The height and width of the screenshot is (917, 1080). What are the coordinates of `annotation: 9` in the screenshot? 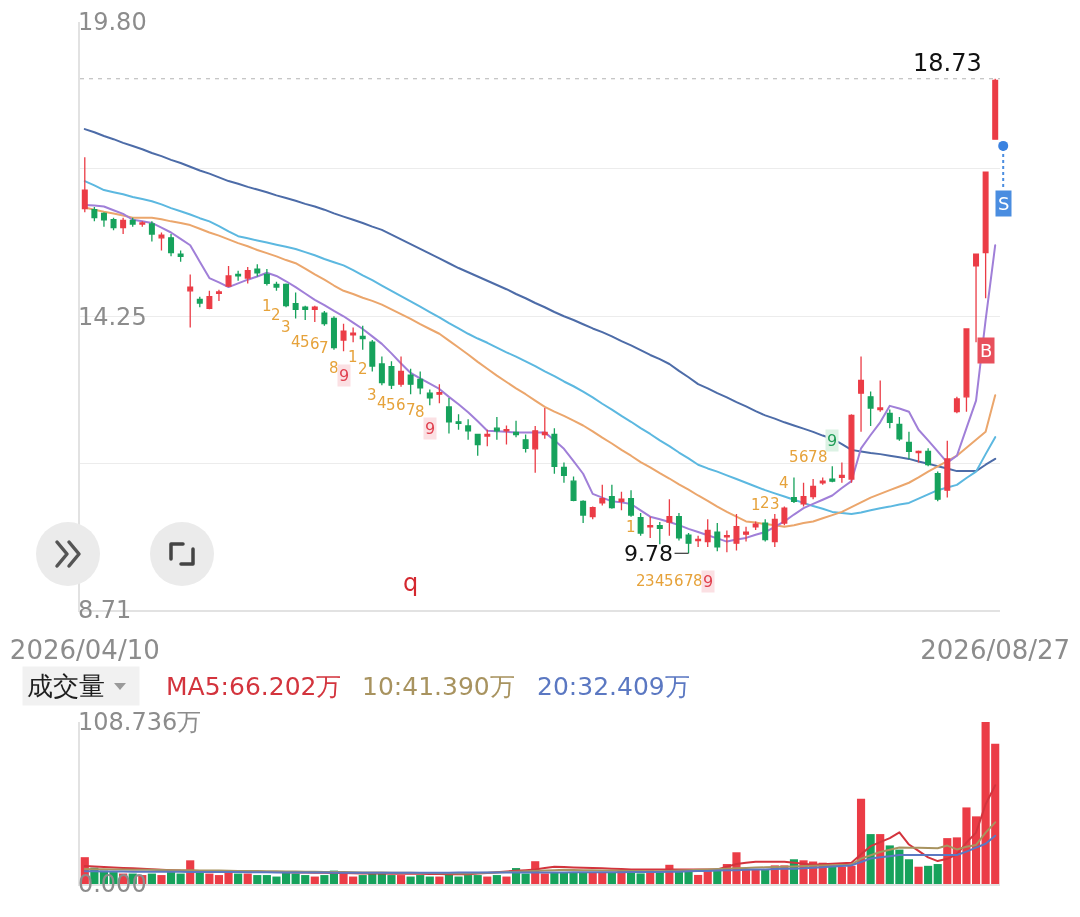 It's located at (708, 581).